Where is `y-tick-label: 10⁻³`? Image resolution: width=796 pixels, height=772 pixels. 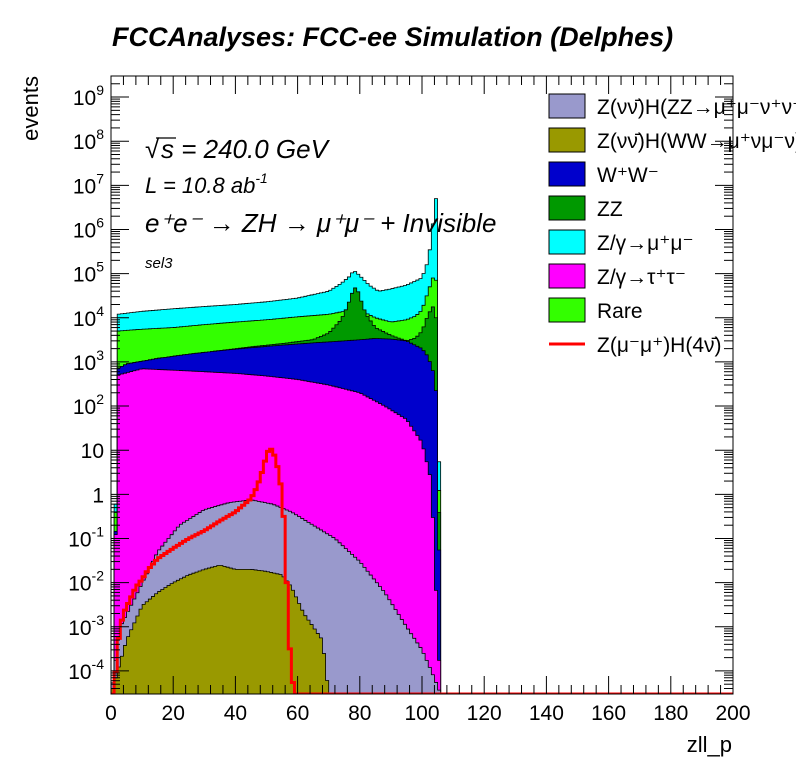 y-tick-label: 10⁻³ is located at coordinates (86, 626).